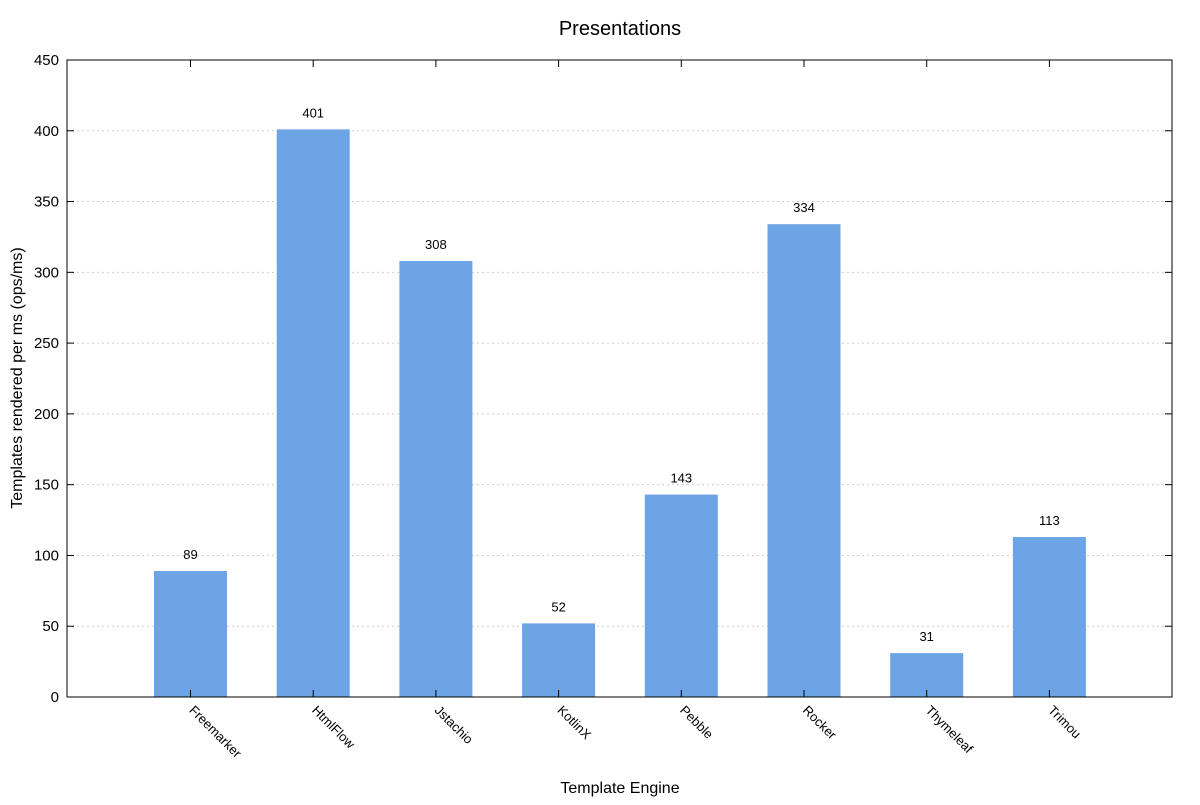  Describe the element at coordinates (804, 460) in the screenshot. I see `bar-rocker` at that location.